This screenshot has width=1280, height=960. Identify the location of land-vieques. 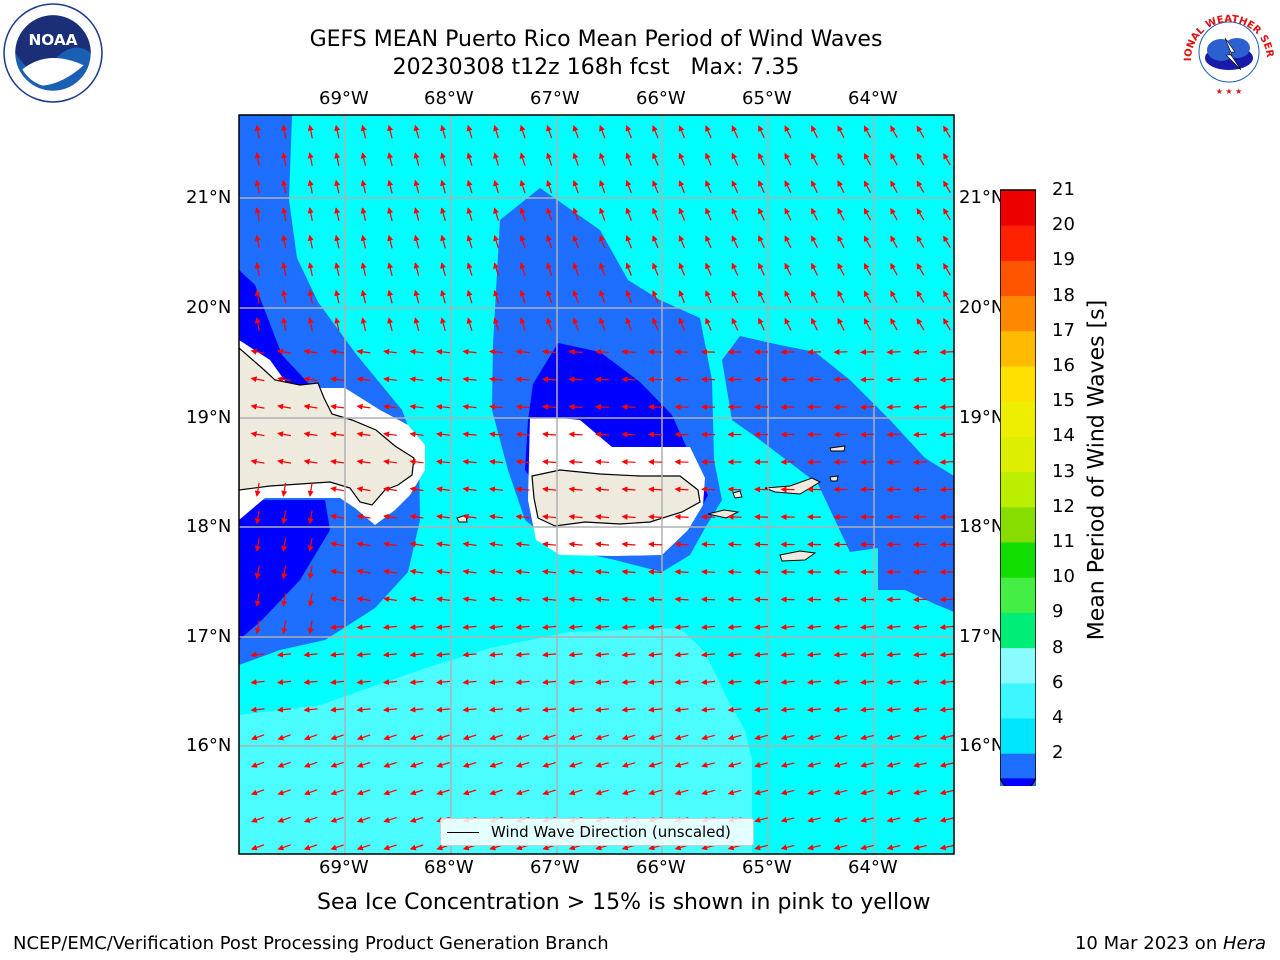
(723, 514).